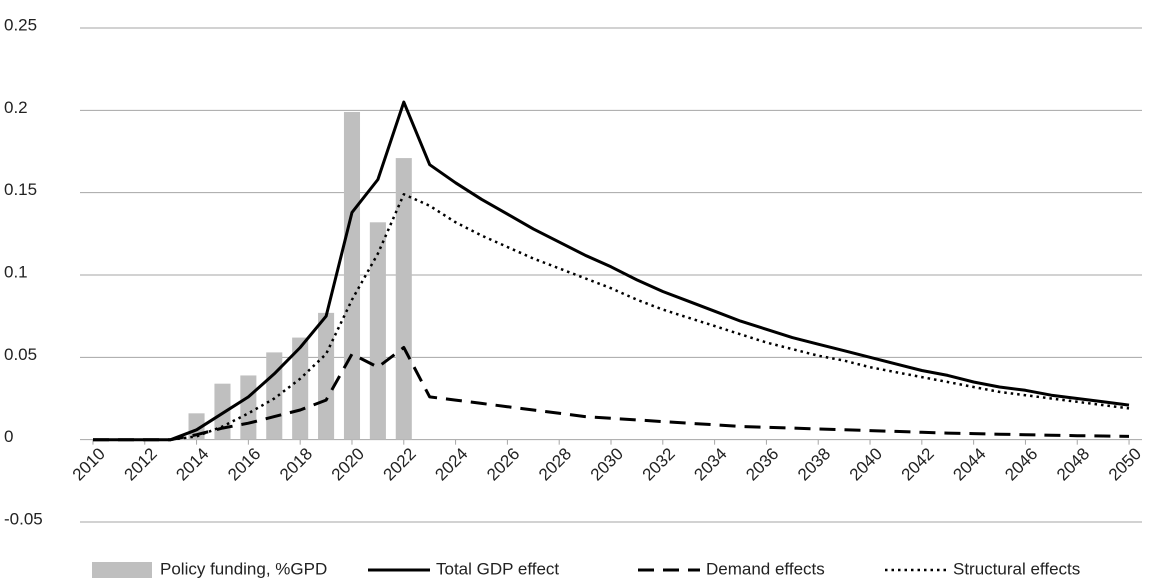  What do you see at coordinates (89, 464) in the screenshot?
I see `x-tick-label: 2010` at bounding box center [89, 464].